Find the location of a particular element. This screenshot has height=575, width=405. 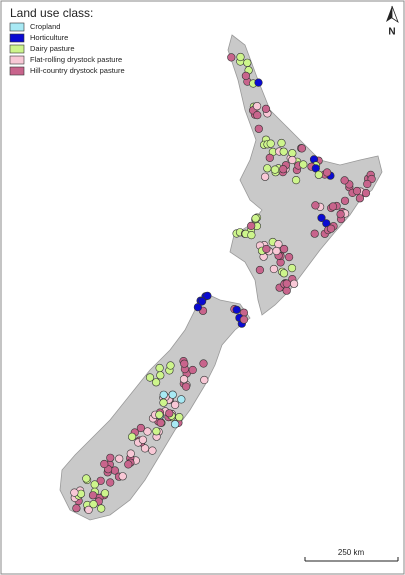

arrow-right is located at coordinates (395, 14).